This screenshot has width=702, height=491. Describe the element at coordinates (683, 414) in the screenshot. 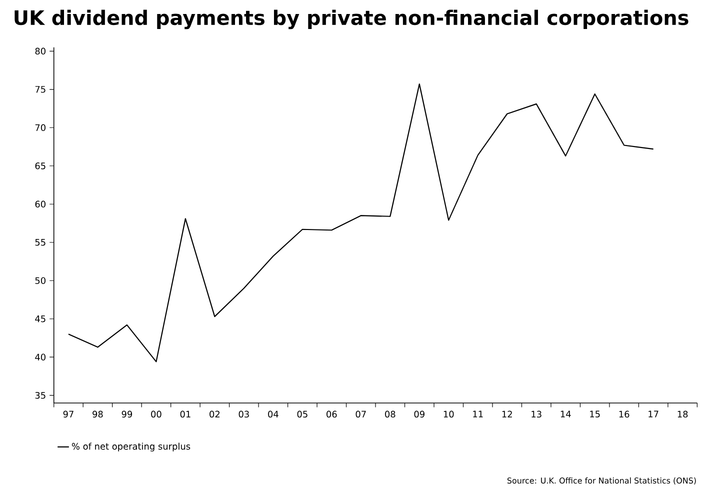

I see `x-tick-label: 18` at that location.